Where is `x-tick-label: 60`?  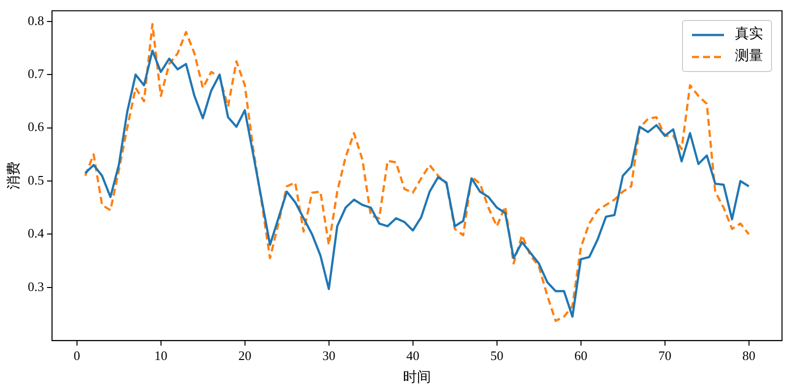 x-tick-label: 60 is located at coordinates (581, 355).